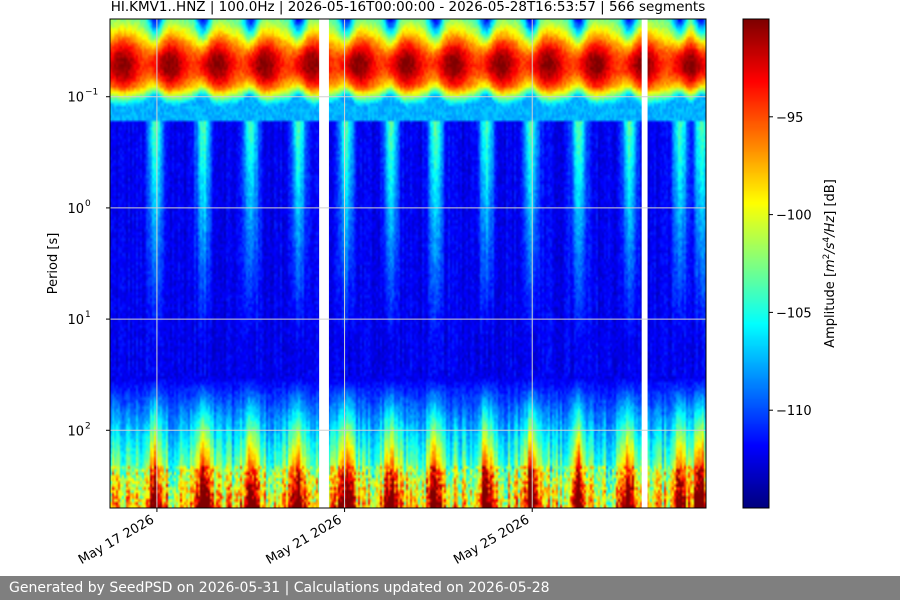 This screenshot has width=900, height=600. Describe the element at coordinates (789, 118) in the screenshot. I see `colorbar-tick-label: −95` at that location.